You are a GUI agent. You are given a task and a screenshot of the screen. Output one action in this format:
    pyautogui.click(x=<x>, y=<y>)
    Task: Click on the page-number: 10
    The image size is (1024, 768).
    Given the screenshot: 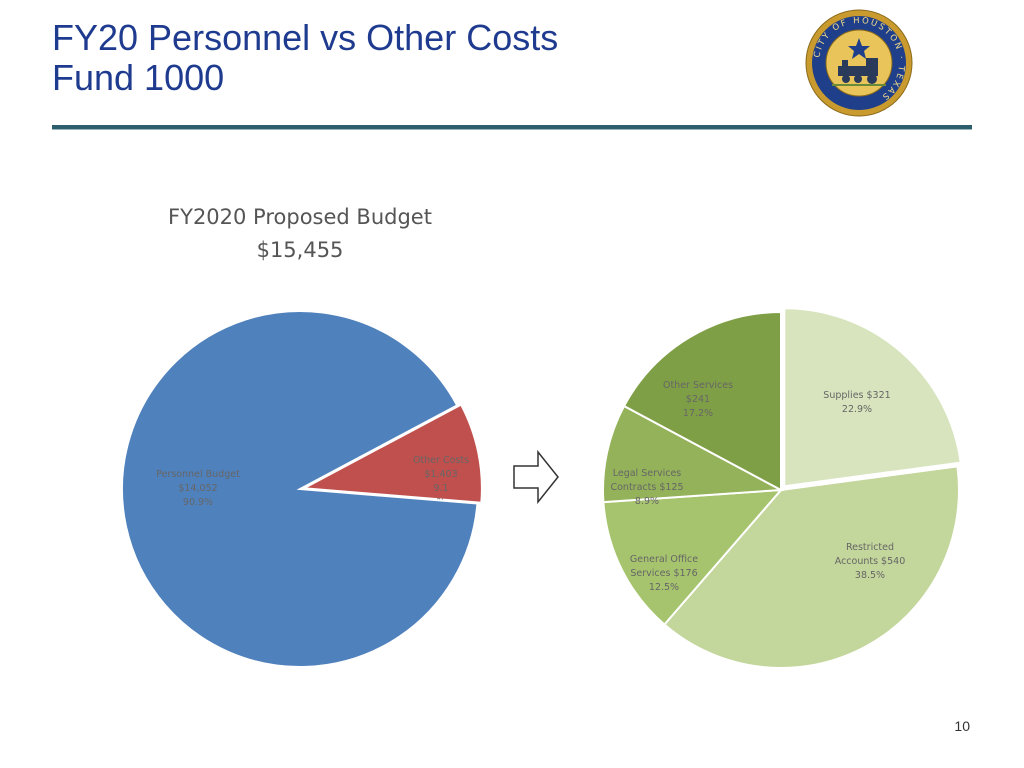 What is the action you would take?
    pyautogui.click(x=962, y=726)
    